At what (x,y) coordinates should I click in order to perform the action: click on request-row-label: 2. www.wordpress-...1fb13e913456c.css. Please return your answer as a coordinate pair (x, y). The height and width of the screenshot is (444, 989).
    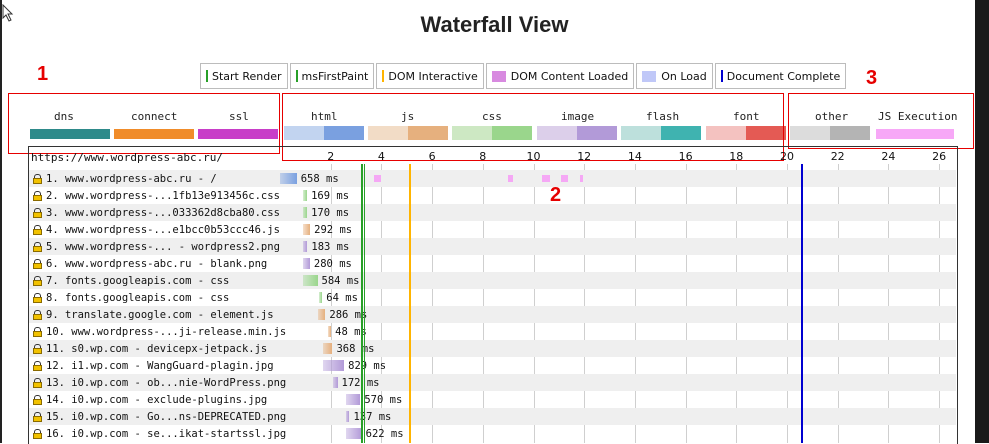
    Looking at the image, I should click on (156, 195).